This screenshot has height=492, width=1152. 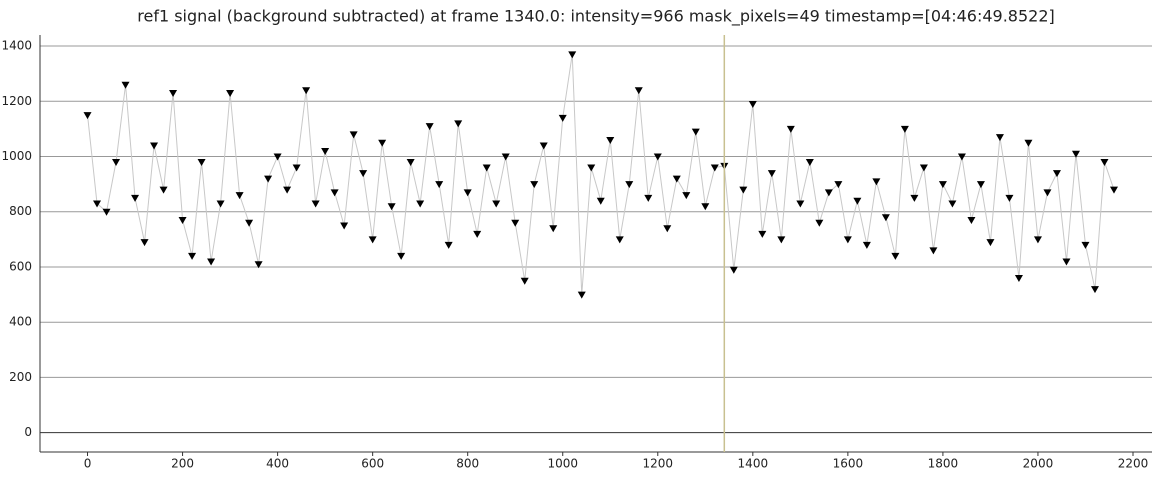 What do you see at coordinates (28, 432) in the screenshot?
I see `y-tick-label: 0` at bounding box center [28, 432].